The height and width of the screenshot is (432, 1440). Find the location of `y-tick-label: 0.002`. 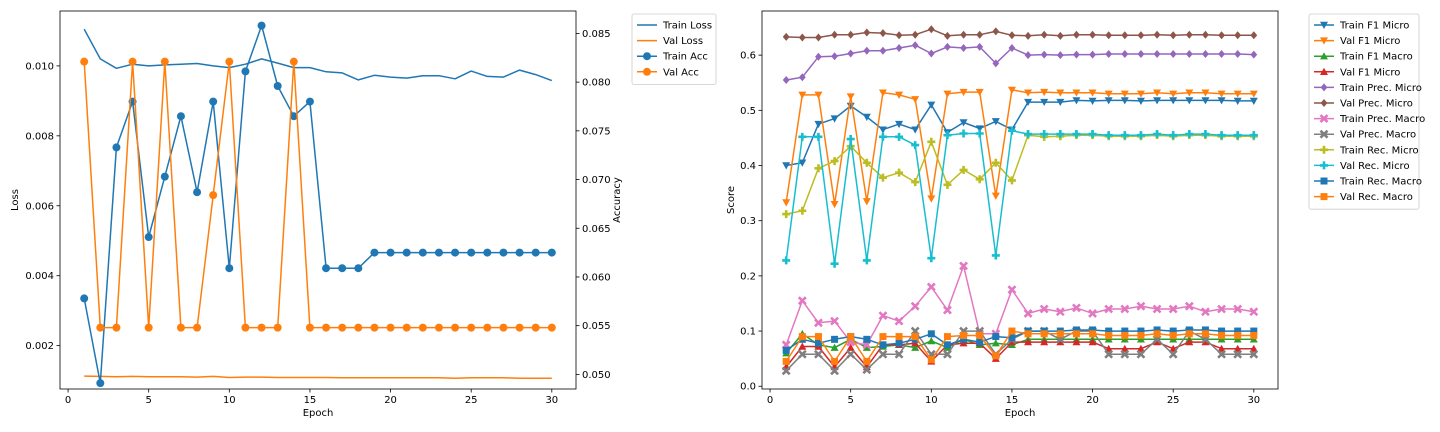

y-tick-label: 0.002 is located at coordinates (39, 346).